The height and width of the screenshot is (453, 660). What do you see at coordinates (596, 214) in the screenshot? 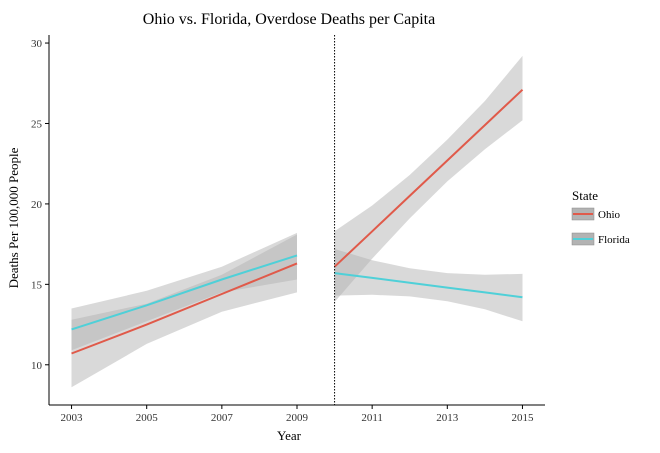
I see `legend-item-ohio: Ohio` at bounding box center [596, 214].